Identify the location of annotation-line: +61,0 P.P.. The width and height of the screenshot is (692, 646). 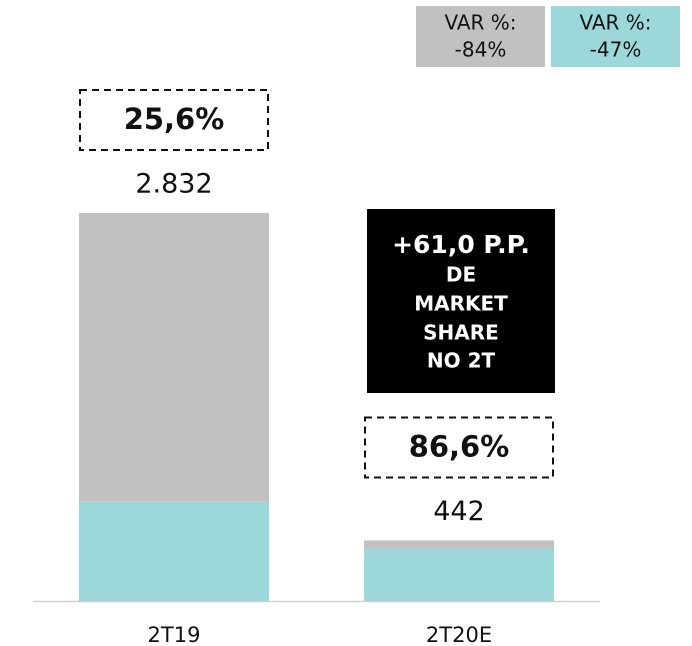
(461, 244).